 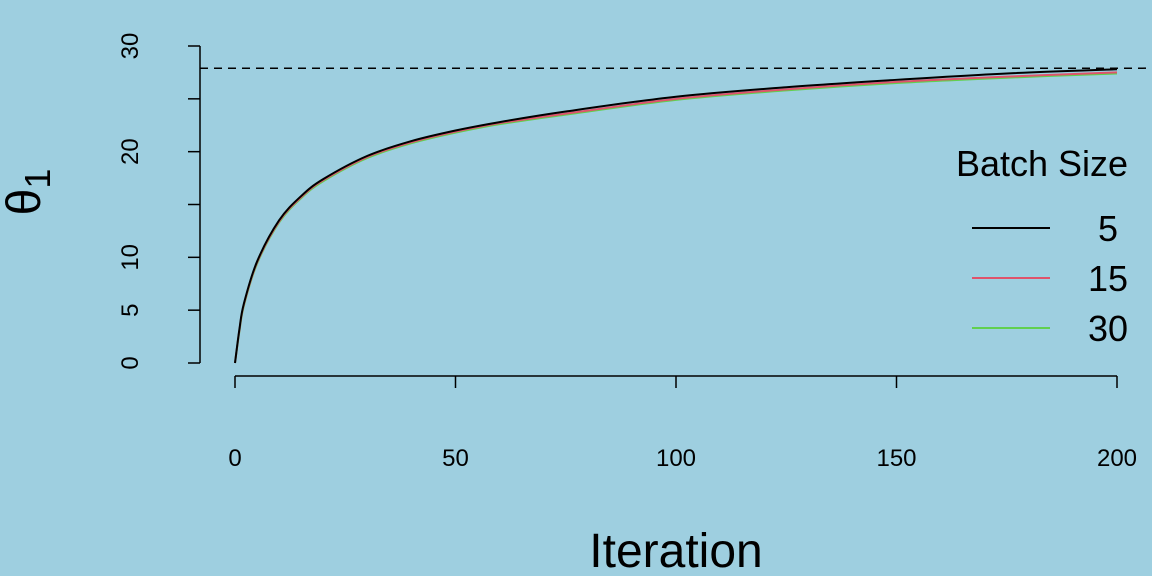 What do you see at coordinates (25, 202) in the screenshot?
I see `y-axis-title-symbol: θ` at bounding box center [25, 202].